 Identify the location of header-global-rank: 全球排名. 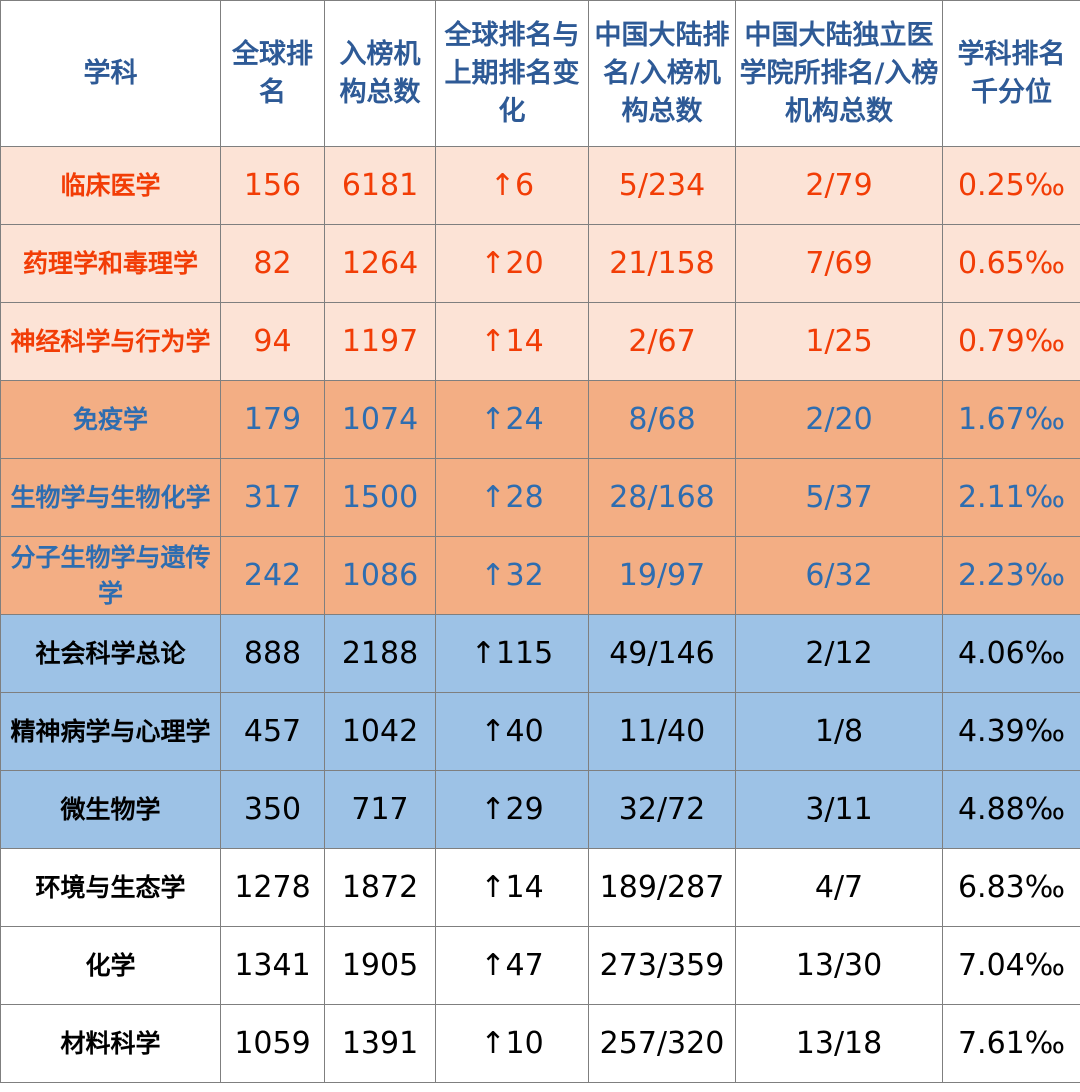
(272, 73).